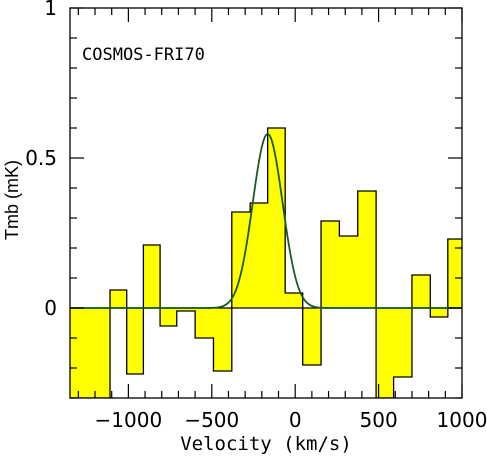  What do you see at coordinates (379, 420) in the screenshot?
I see `x-tick-label: 500` at bounding box center [379, 420].